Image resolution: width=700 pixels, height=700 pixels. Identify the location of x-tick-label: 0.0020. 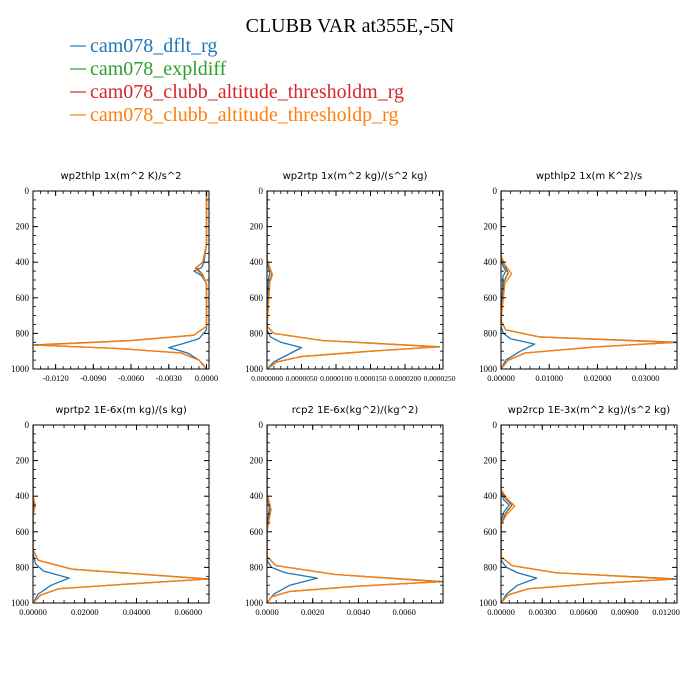
(312, 612).